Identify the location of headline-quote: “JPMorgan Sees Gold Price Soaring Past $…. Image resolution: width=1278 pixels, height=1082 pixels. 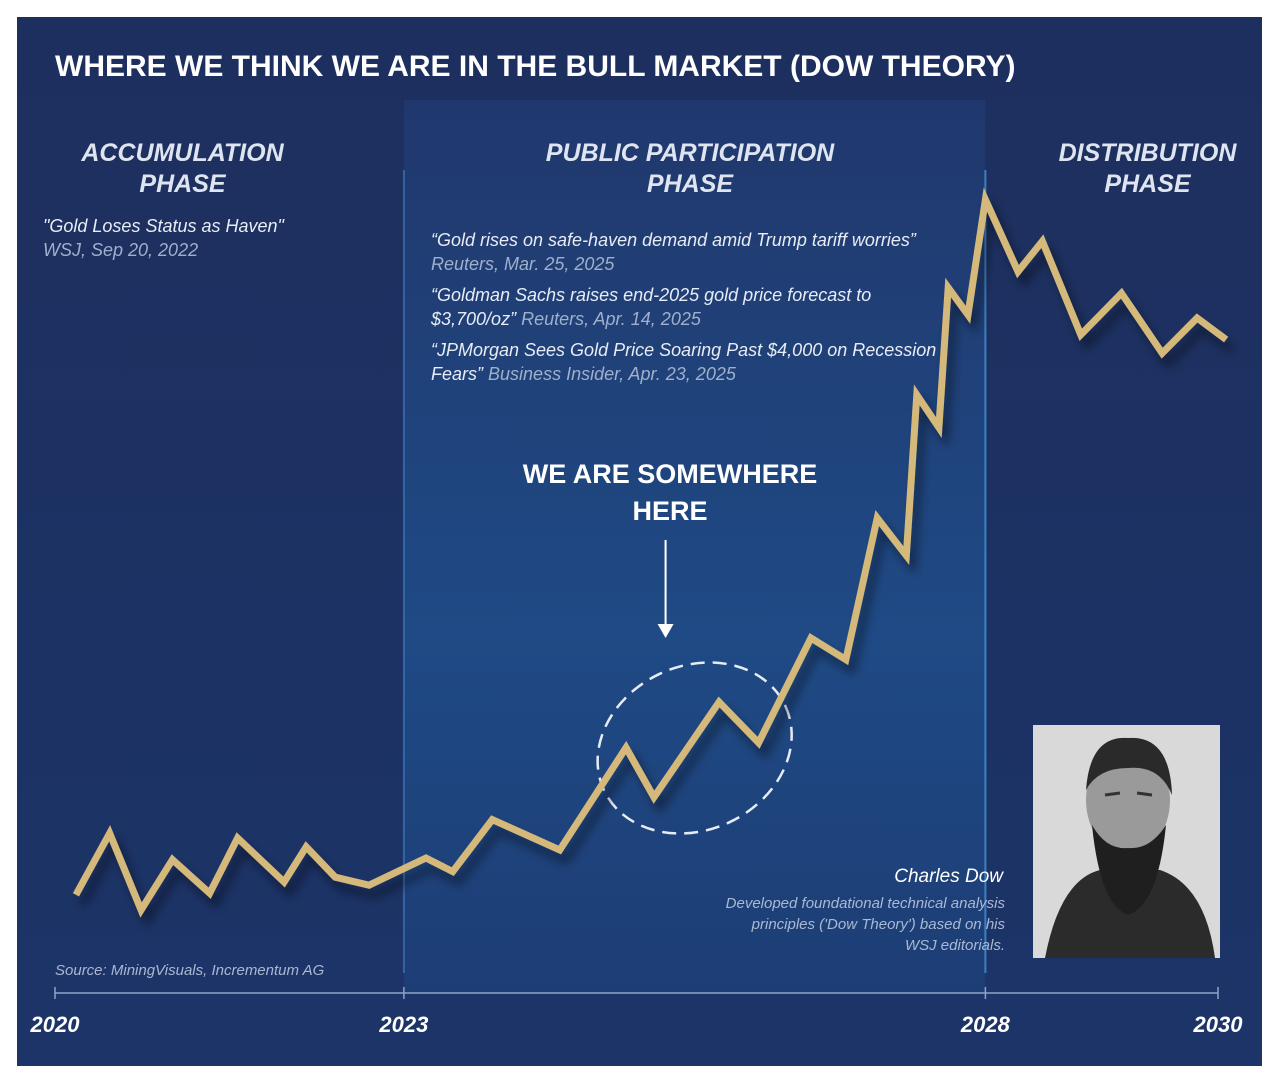
(684, 362).